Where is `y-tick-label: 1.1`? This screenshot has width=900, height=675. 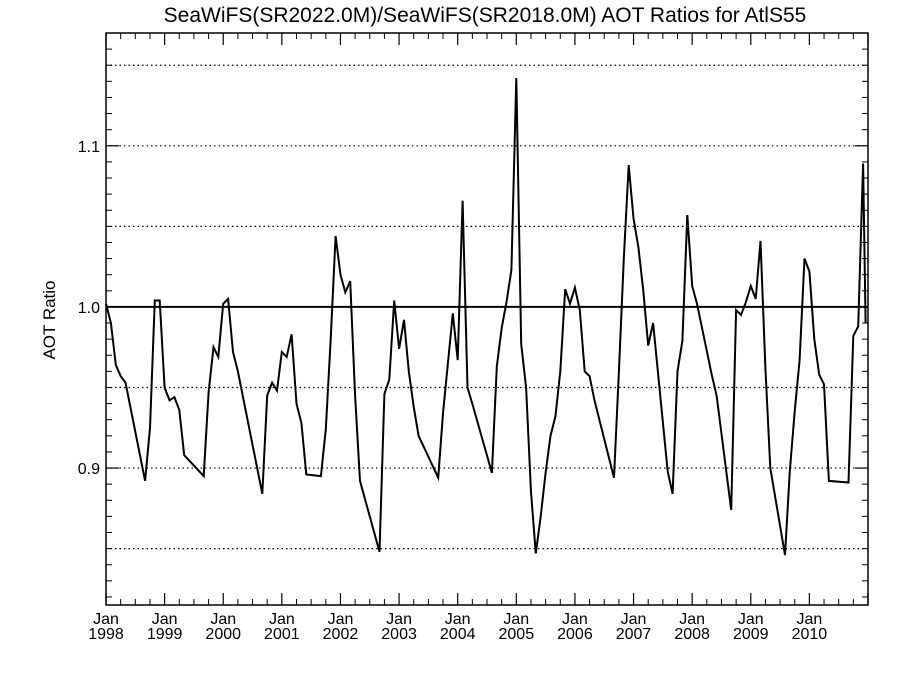
y-tick-label: 1.1 is located at coordinates (89, 147).